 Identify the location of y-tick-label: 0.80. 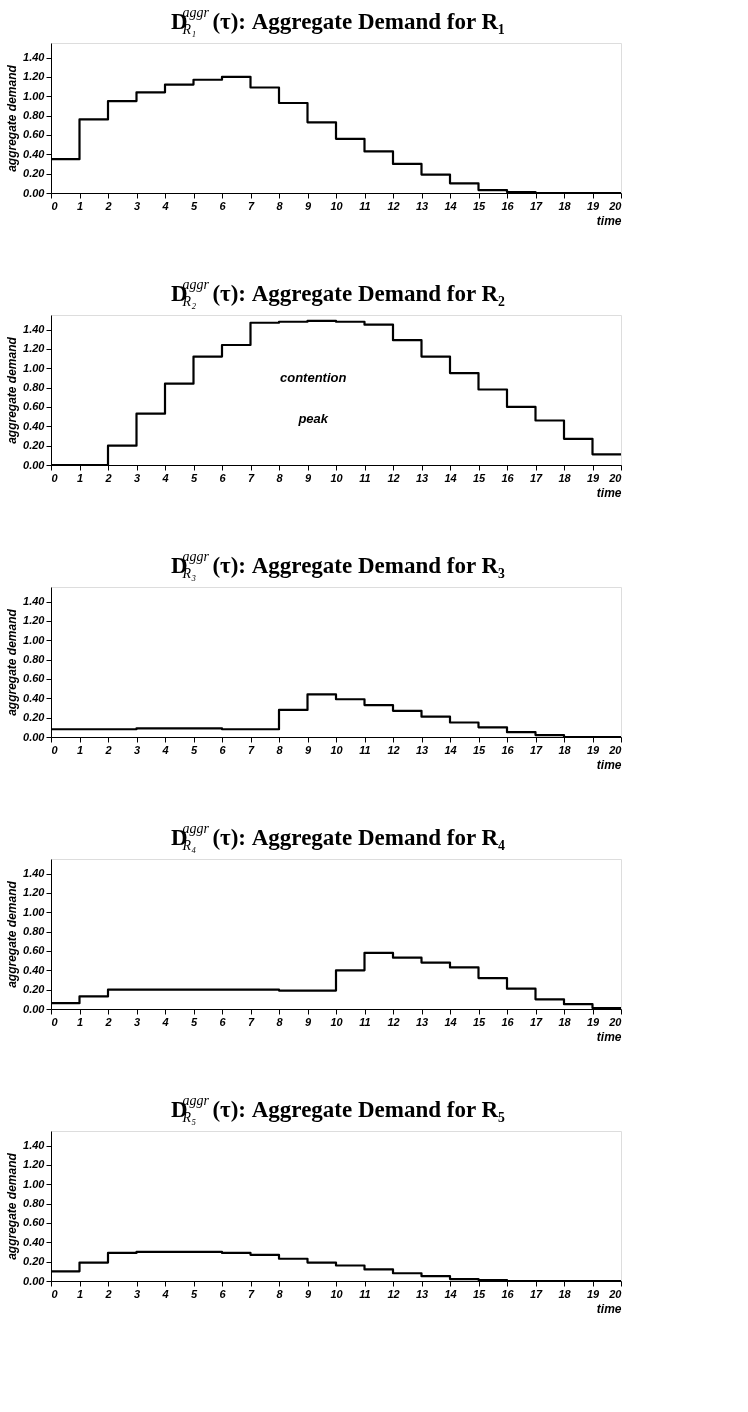
(34, 387).